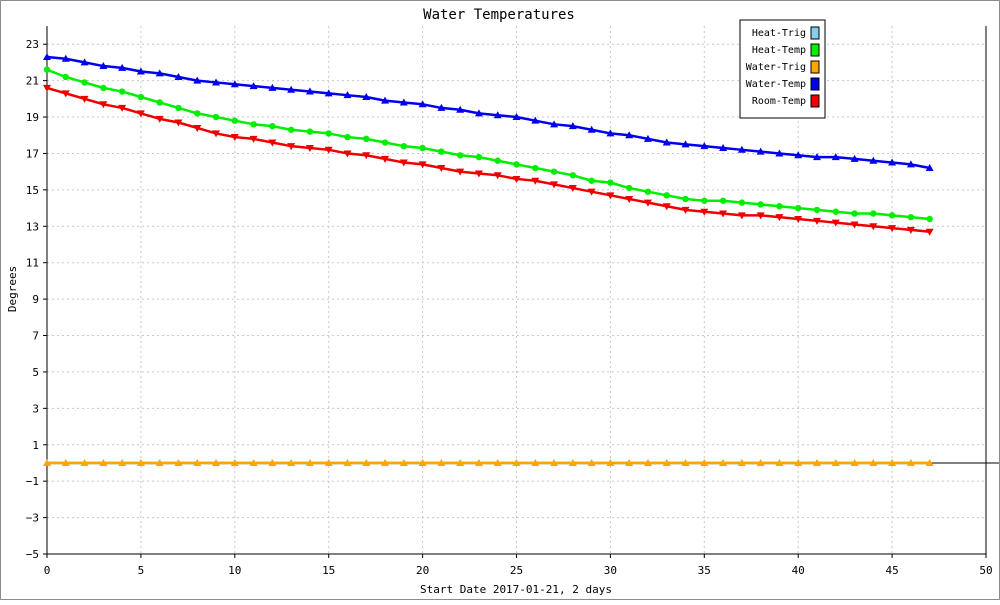 The image size is (1000, 605). Describe the element at coordinates (516, 589) in the screenshot. I see `x-axis-label: Start Date 2017-01-21, 2 days` at that location.